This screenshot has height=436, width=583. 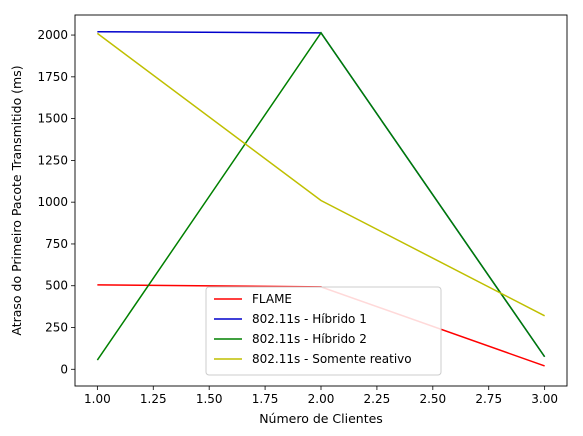 I want to click on y-tick-label: 750, so click(x=56, y=244).